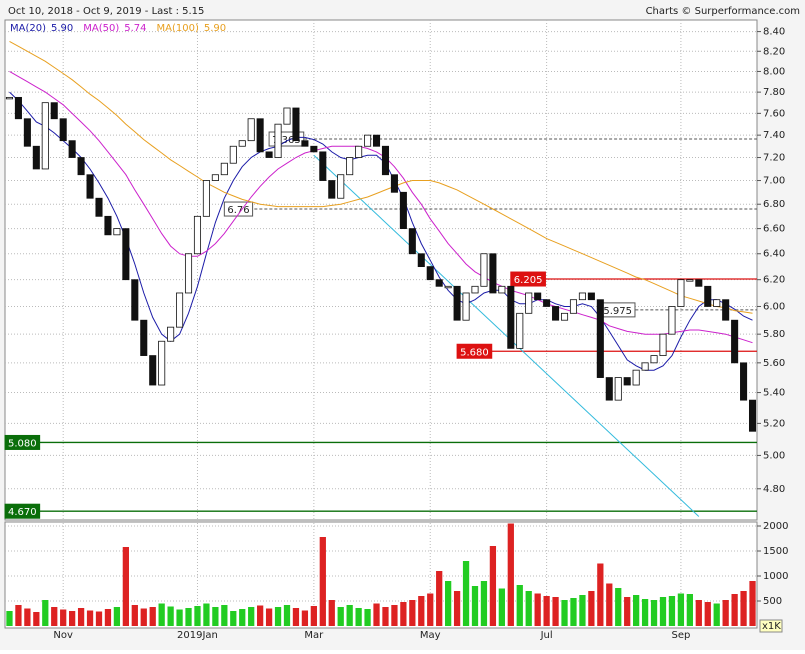 This screenshot has width=805, height=654. I want to click on y-tick-label: 7.40, so click(774, 135).